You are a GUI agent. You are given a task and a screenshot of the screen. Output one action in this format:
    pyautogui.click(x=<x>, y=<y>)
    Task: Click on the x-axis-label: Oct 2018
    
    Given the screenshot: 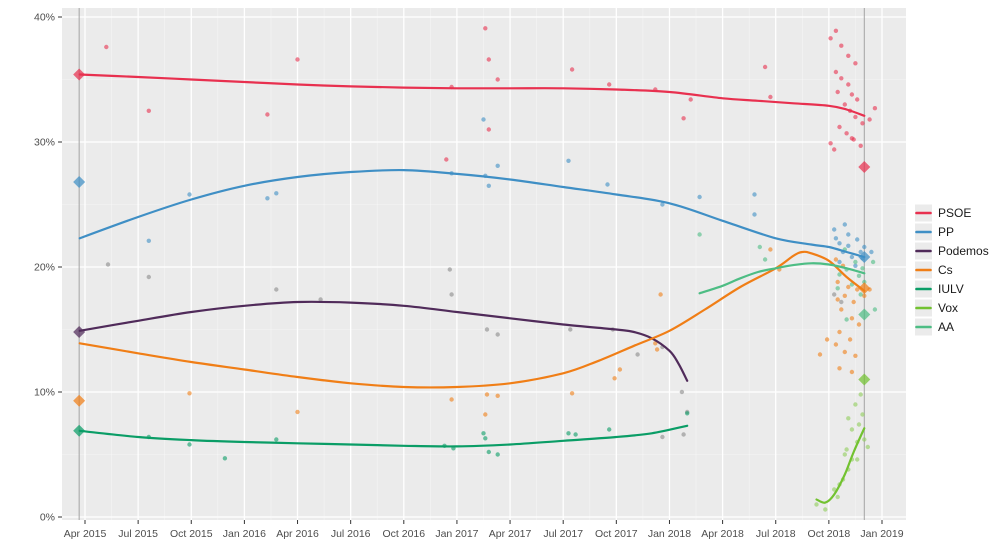 What is the action you would take?
    pyautogui.click(x=829, y=534)
    